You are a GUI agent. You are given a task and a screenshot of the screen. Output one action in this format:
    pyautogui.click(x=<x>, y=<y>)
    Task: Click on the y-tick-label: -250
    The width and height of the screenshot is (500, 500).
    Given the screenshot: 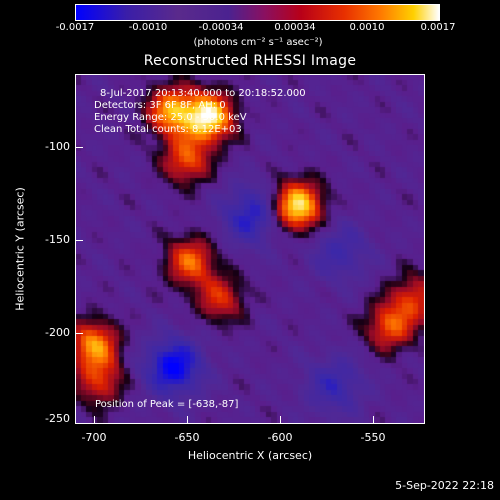 What is the action you would take?
    pyautogui.click(x=57, y=418)
    